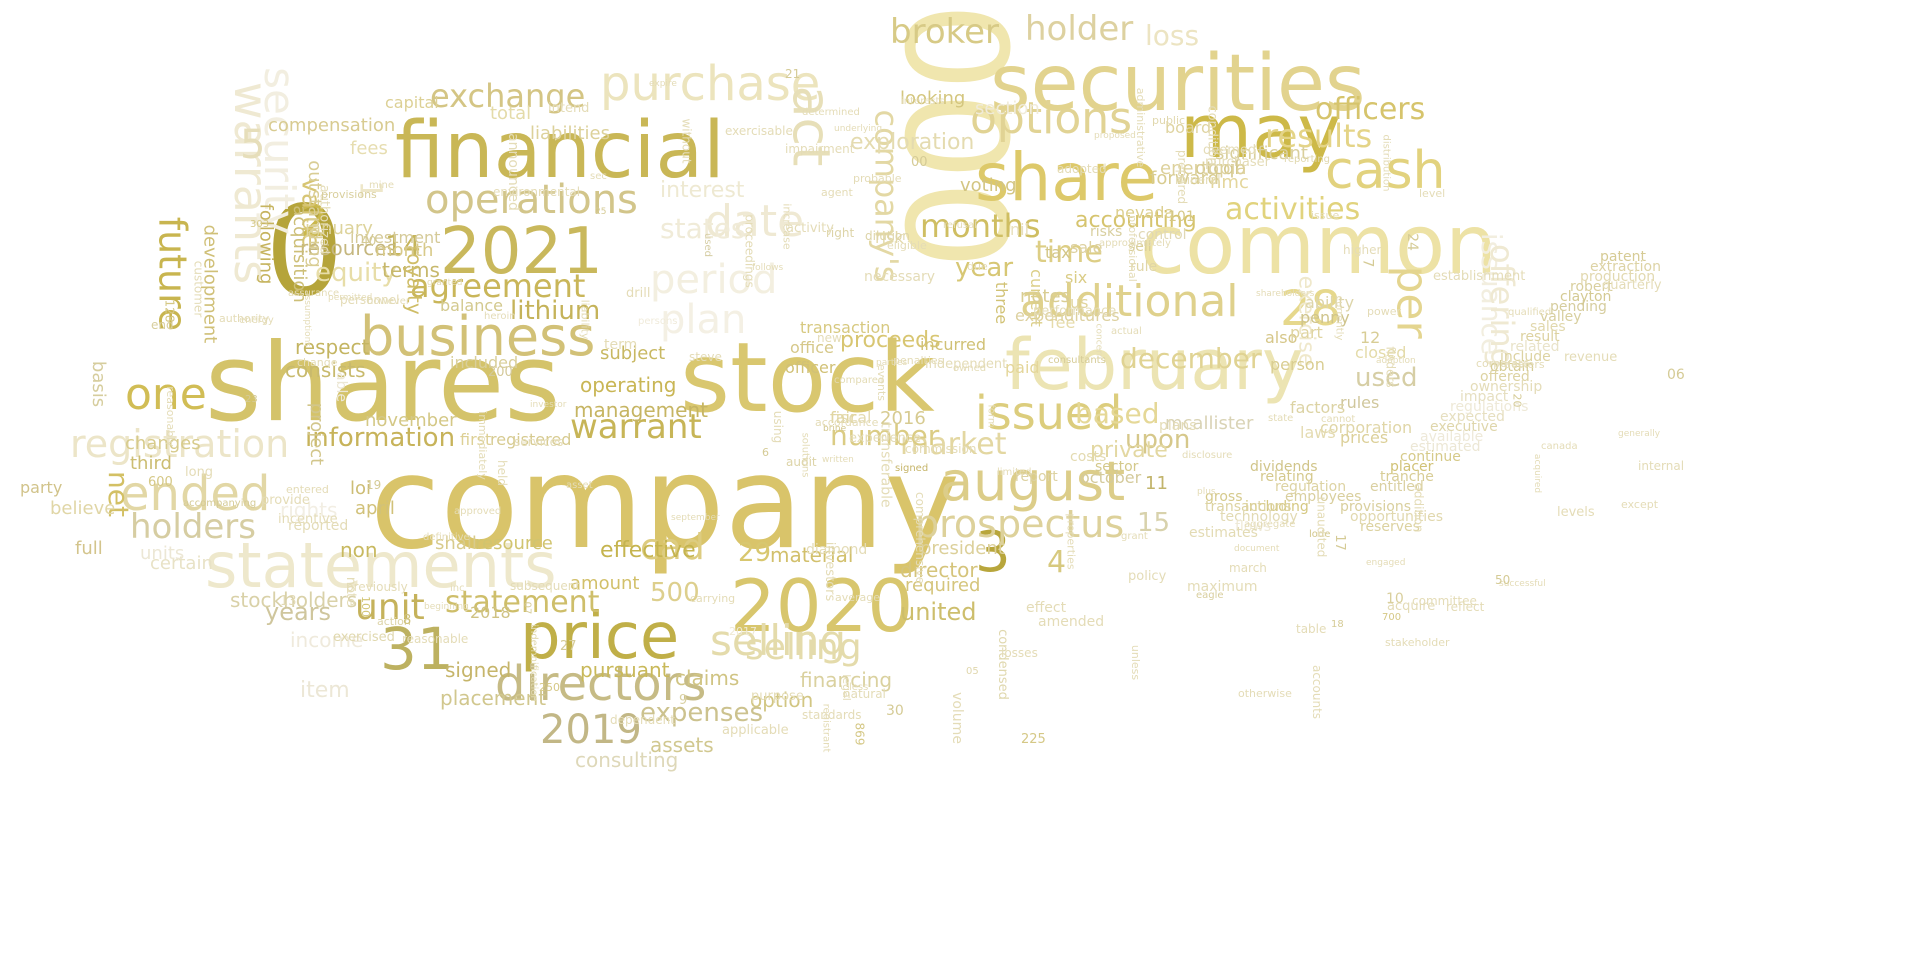 This screenshot has height=960, width=1920. Describe the element at coordinates (702, 190) in the screenshot. I see `word-76: interest` at that location.